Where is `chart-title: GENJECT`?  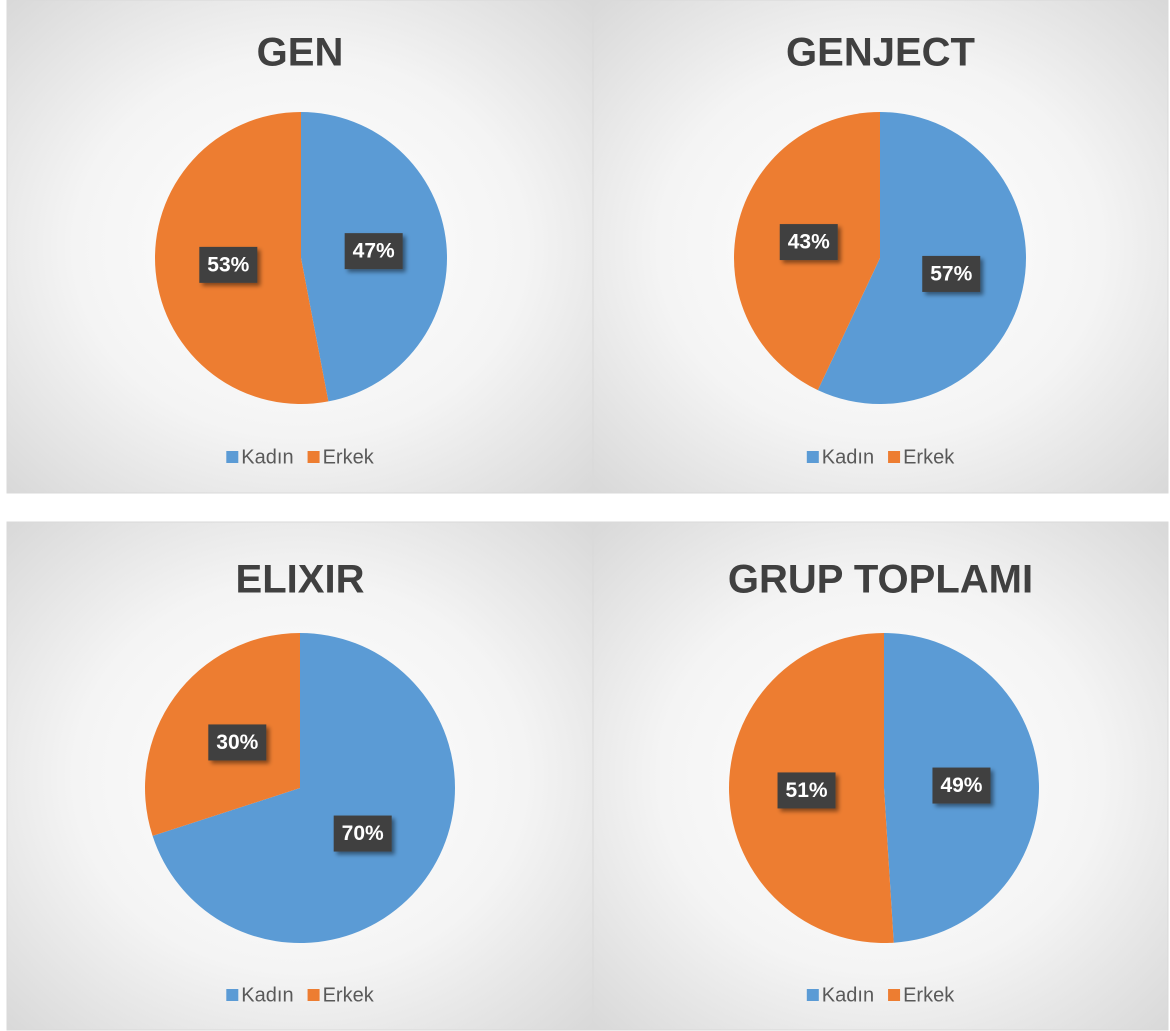
chart-title: GENJECT is located at coordinates (880, 53).